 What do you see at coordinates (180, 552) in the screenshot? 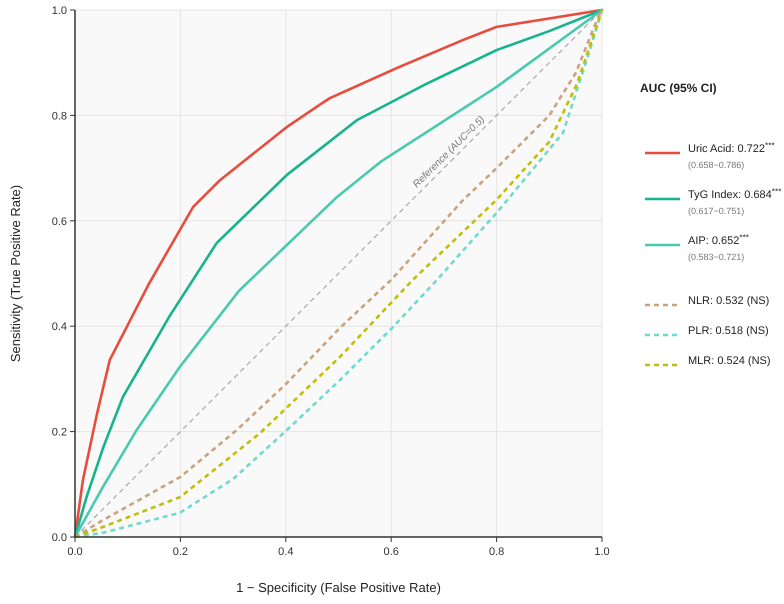
I see `x-tick-label: 0.2` at bounding box center [180, 552].